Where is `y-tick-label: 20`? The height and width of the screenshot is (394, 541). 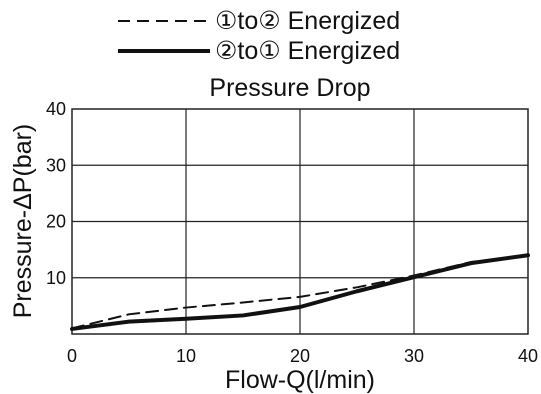 y-tick-label: 20 is located at coordinates (56, 222).